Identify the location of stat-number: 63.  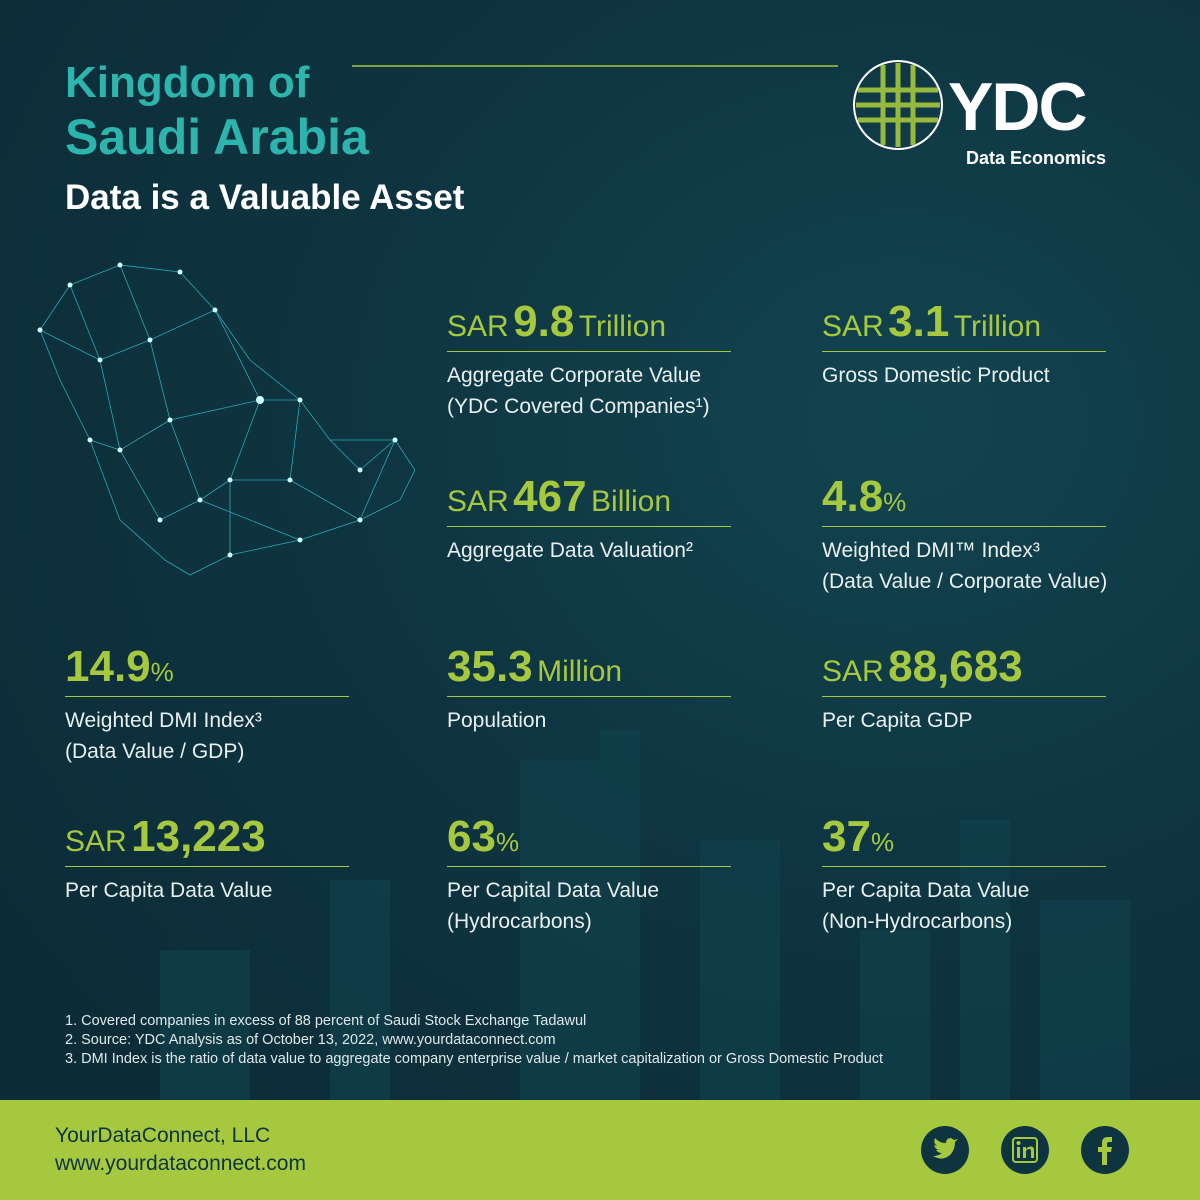
(471, 836).